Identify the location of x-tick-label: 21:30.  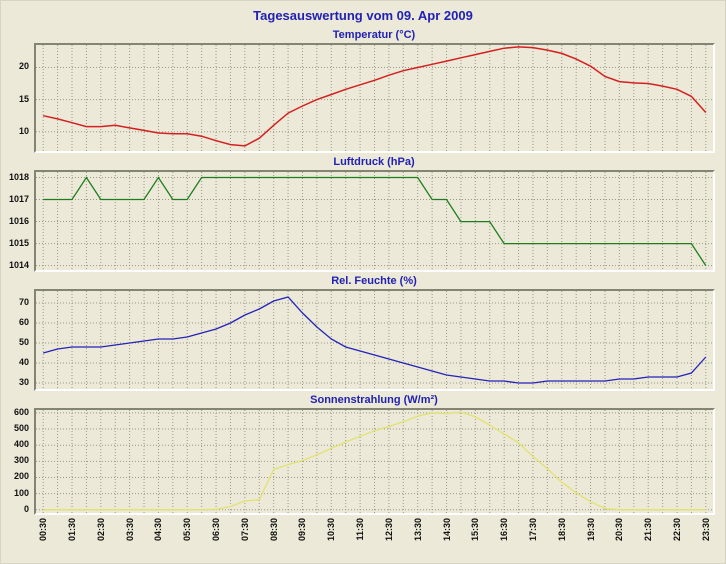
(648, 530).